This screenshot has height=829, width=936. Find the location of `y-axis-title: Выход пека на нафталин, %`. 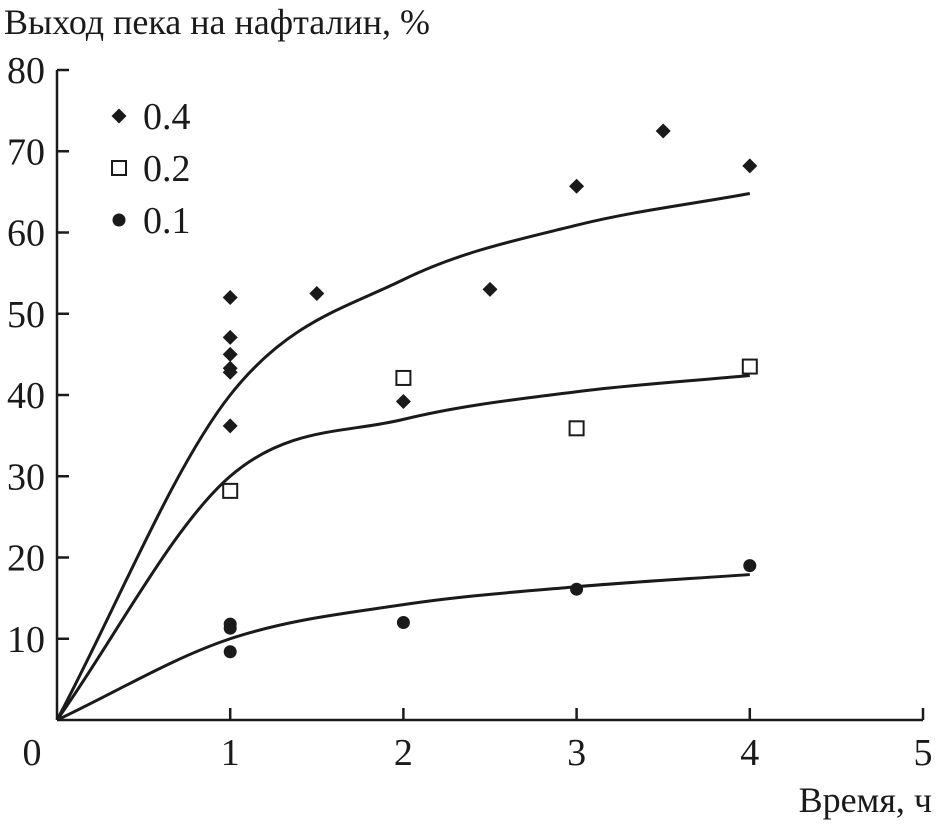

y-axis-title: Выход пека на нафталин, % is located at coordinates (217, 22).